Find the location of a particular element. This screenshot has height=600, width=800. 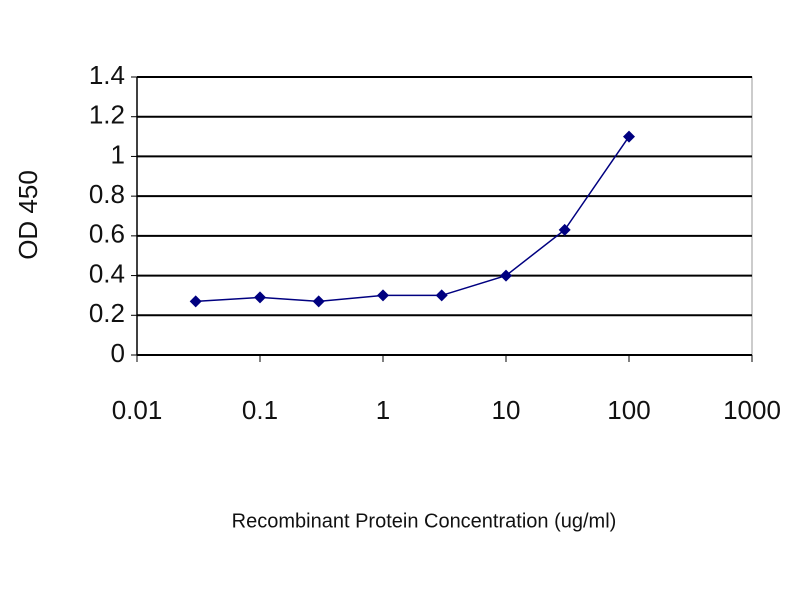

x-tick-label: 1 is located at coordinates (383, 410).